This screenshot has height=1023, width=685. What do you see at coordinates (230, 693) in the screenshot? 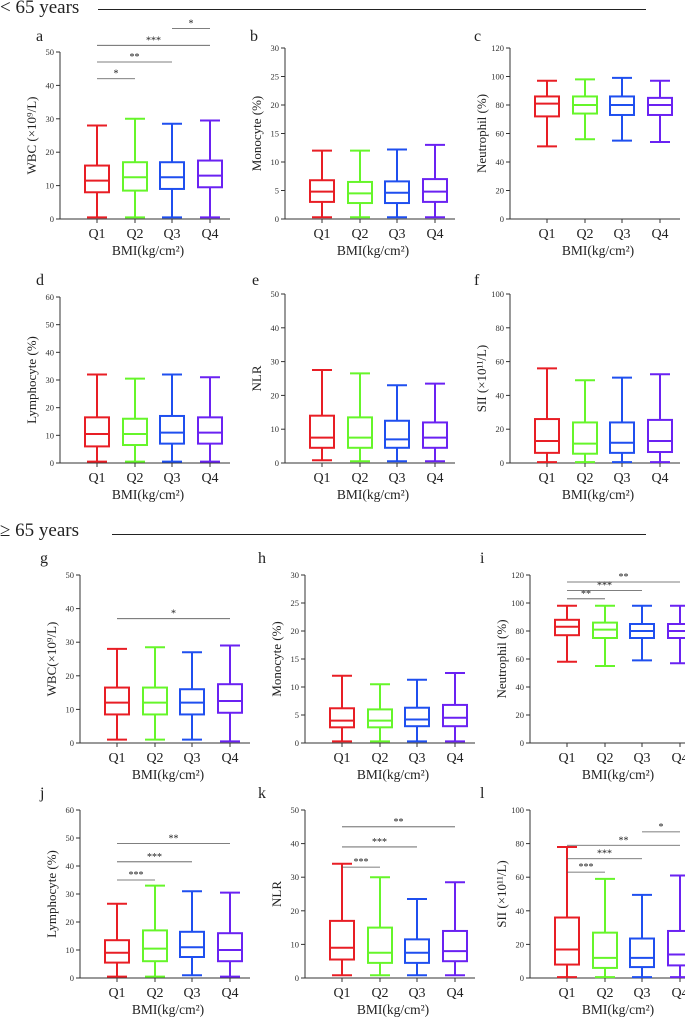
I see `chart-panel-g-box-Q4` at bounding box center [230, 693].